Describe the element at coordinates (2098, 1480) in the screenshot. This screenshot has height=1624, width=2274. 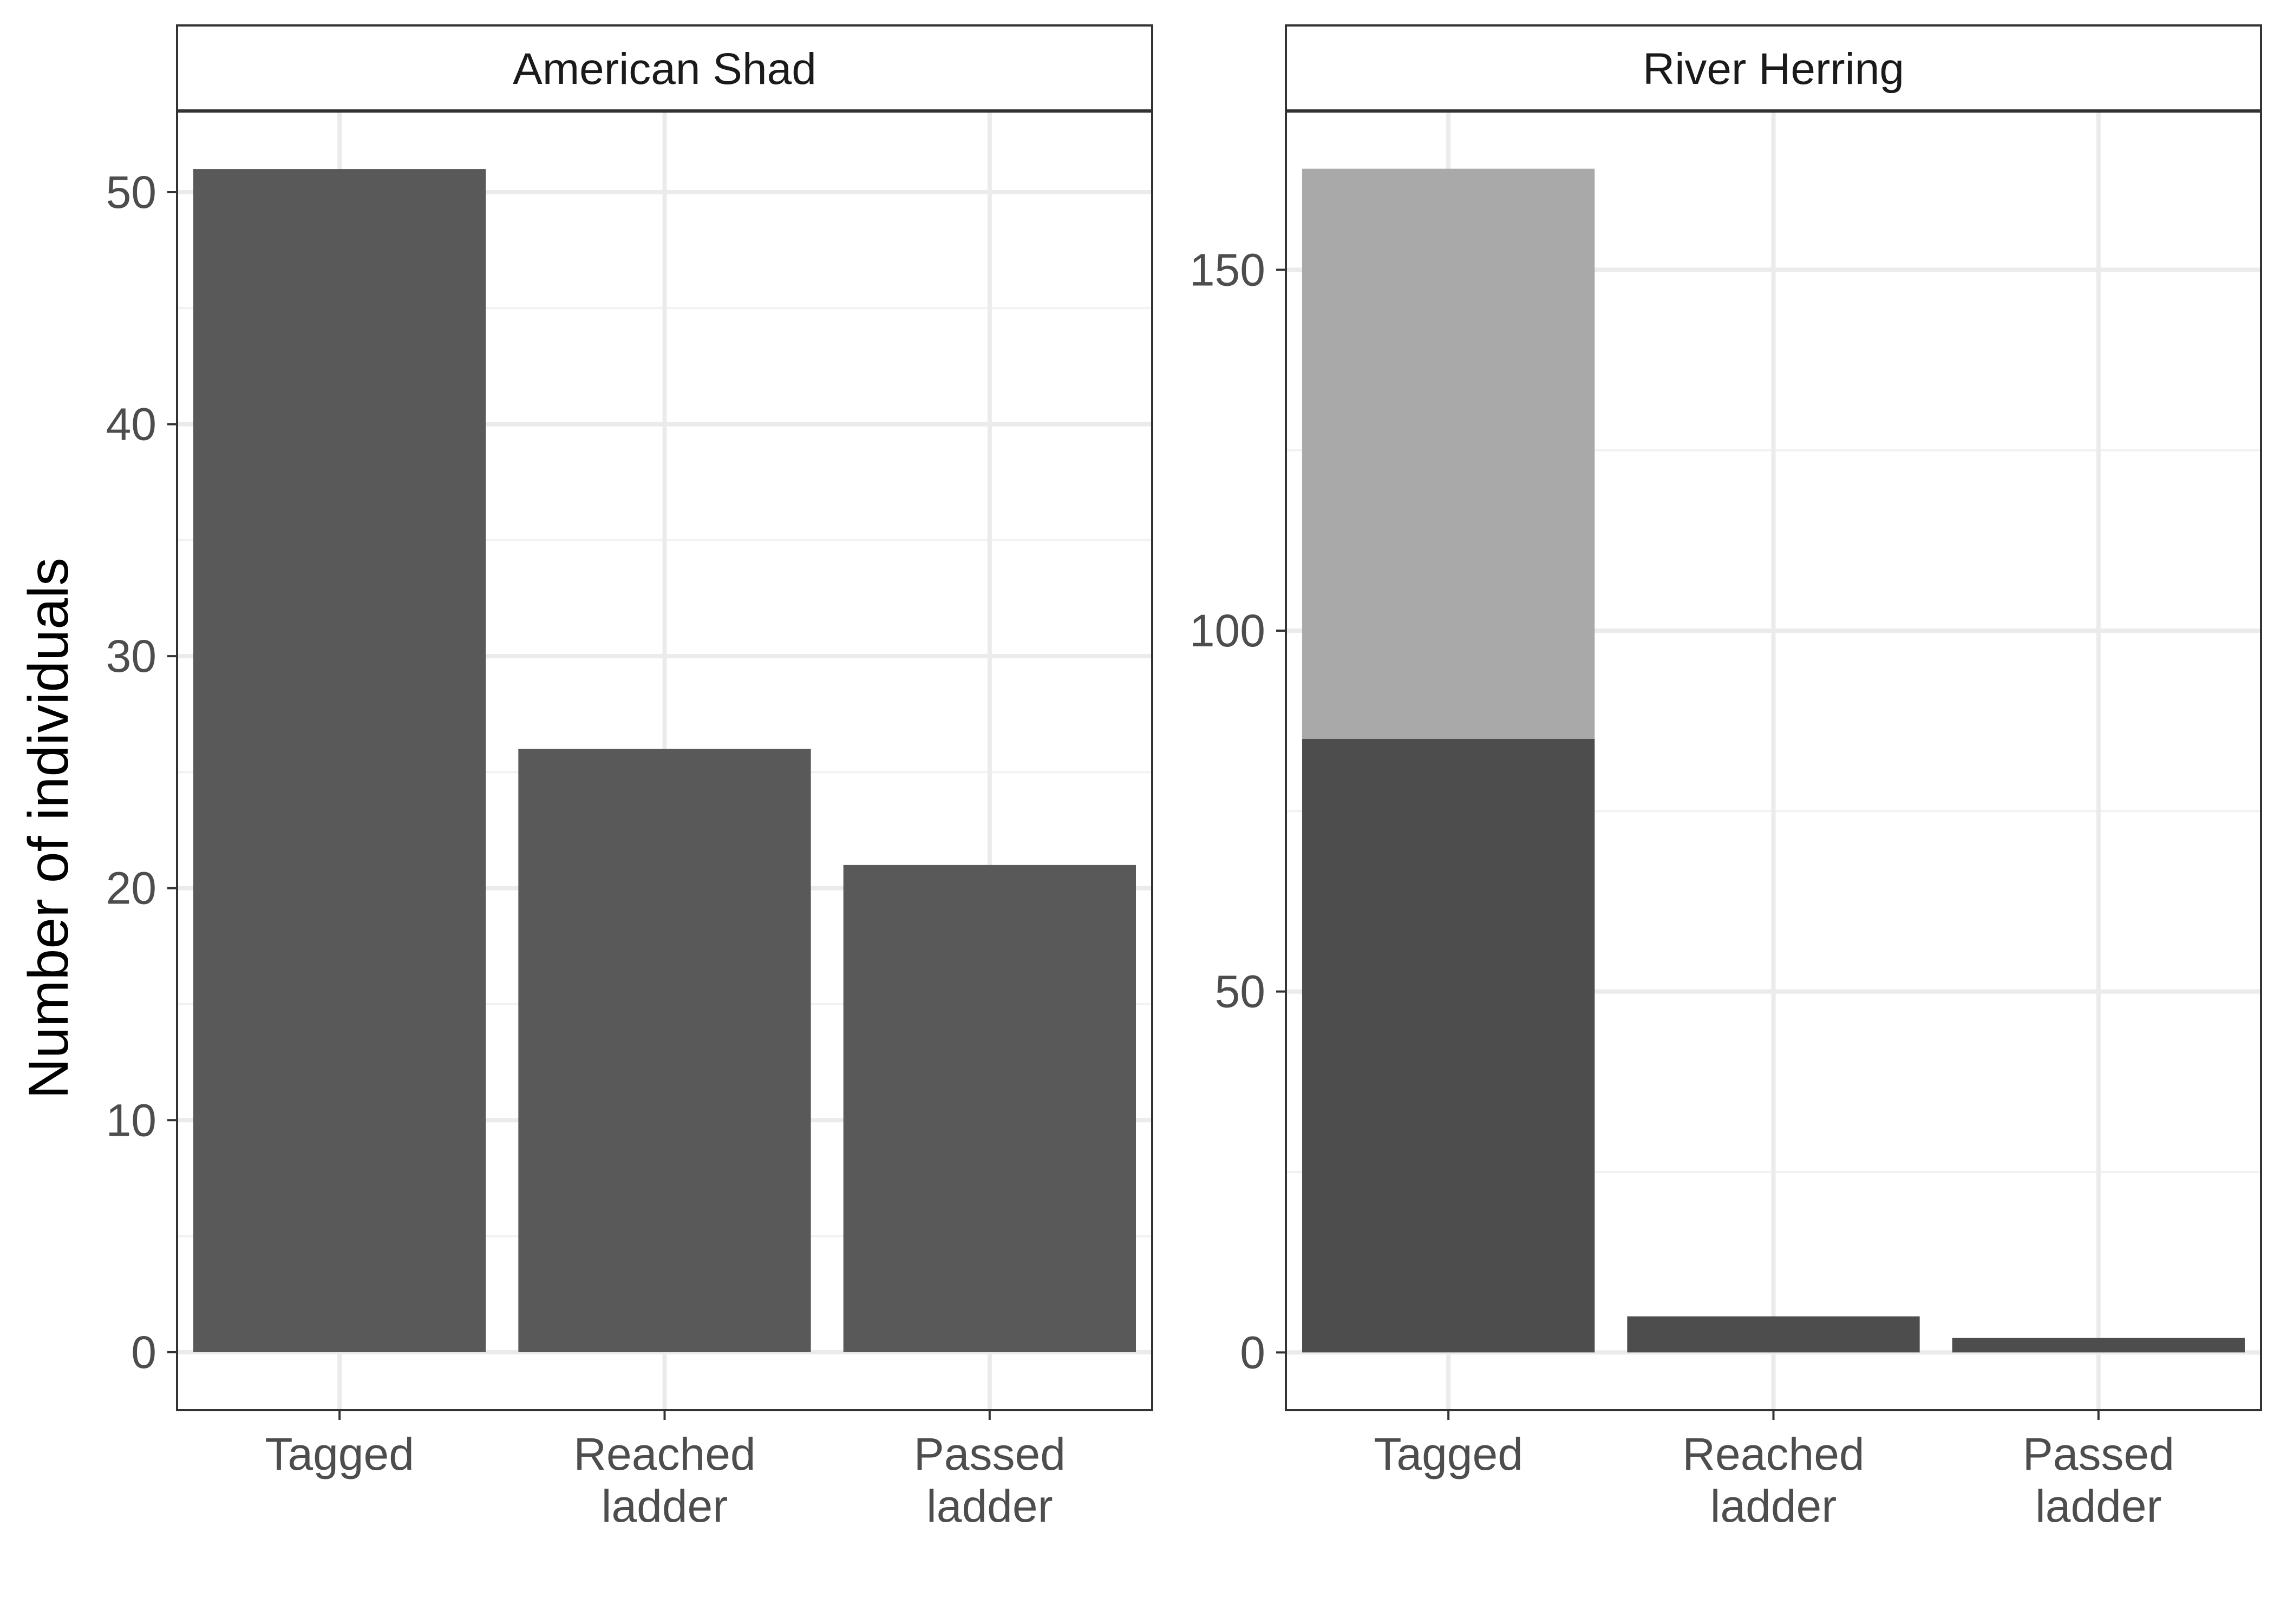
I see `panel-2-x-tick-label-3: Passed ladder` at that location.